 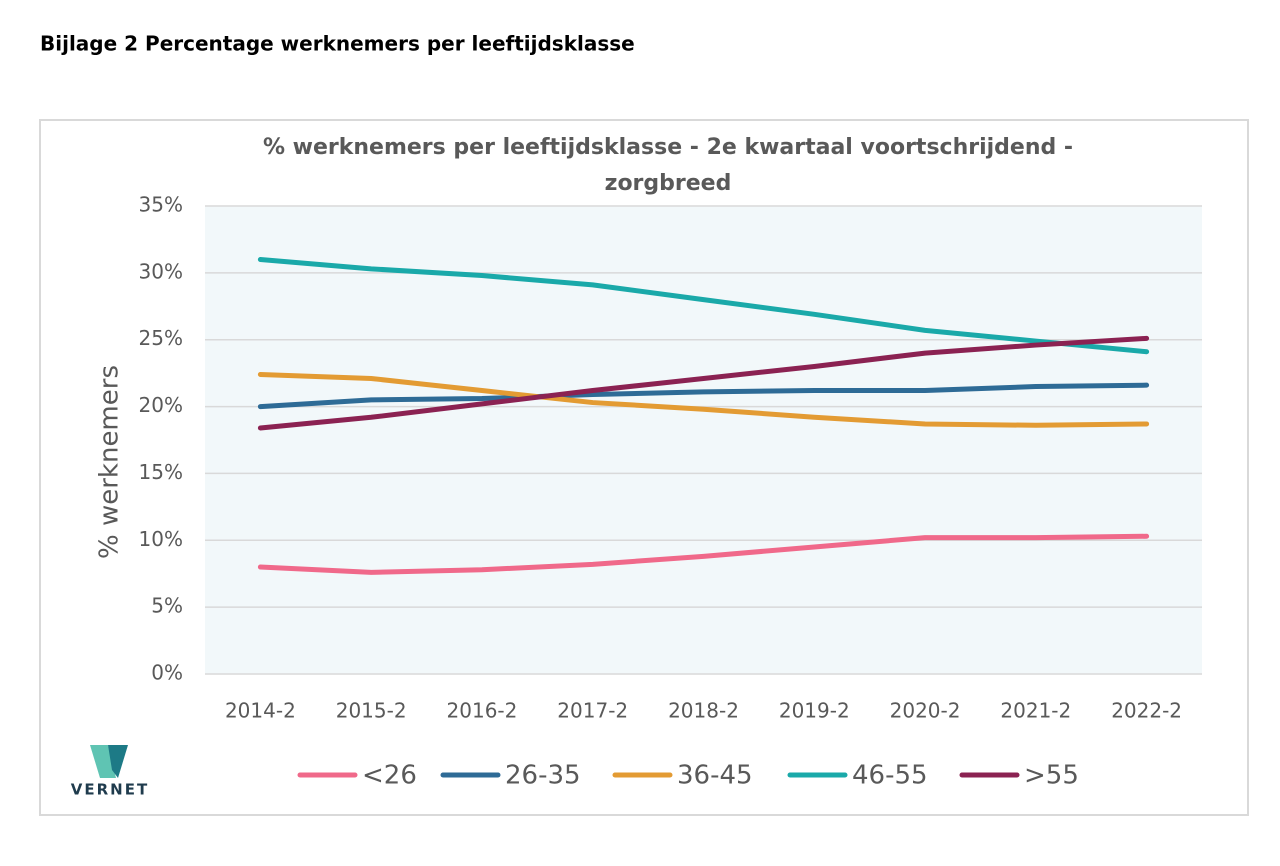 I want to click on legend-label: 36-45, so click(x=715, y=776).